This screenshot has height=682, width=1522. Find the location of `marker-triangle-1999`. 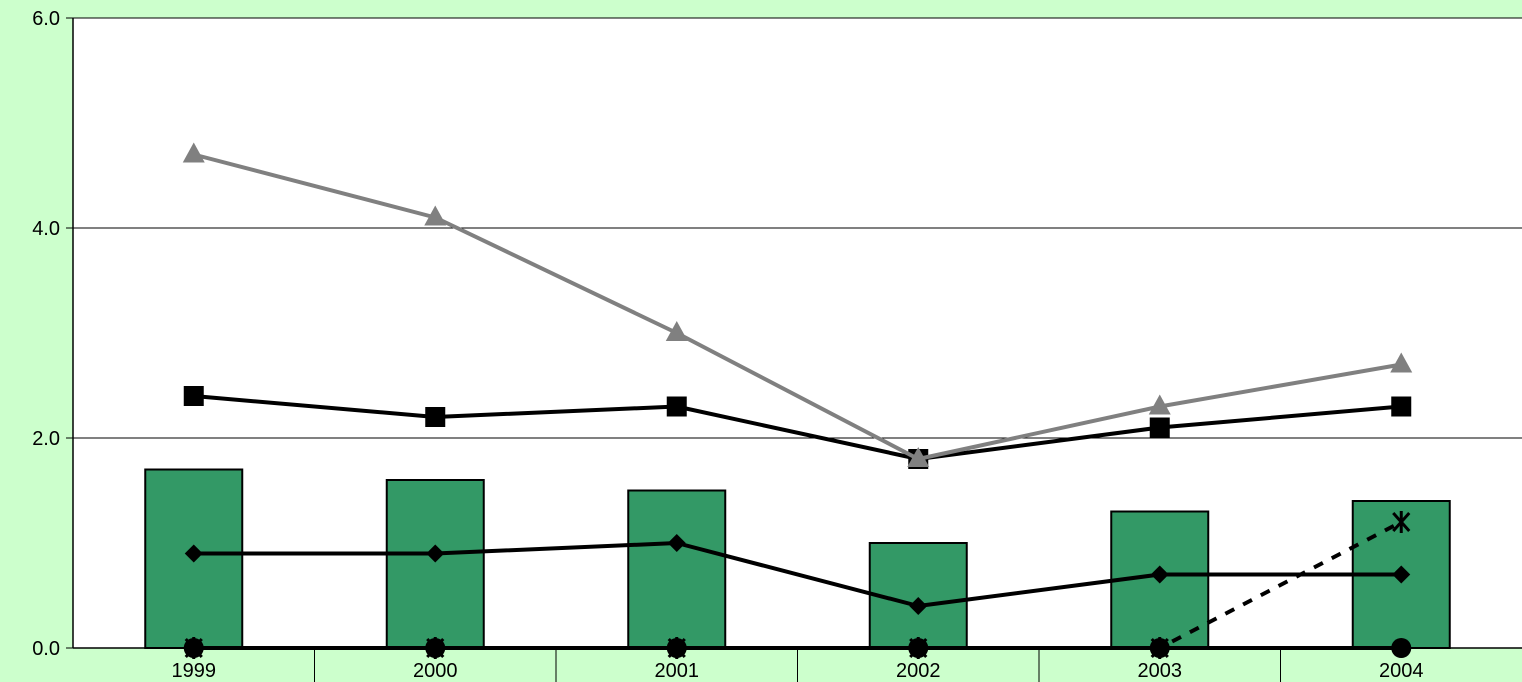

marker-triangle-1999 is located at coordinates (193, 152).